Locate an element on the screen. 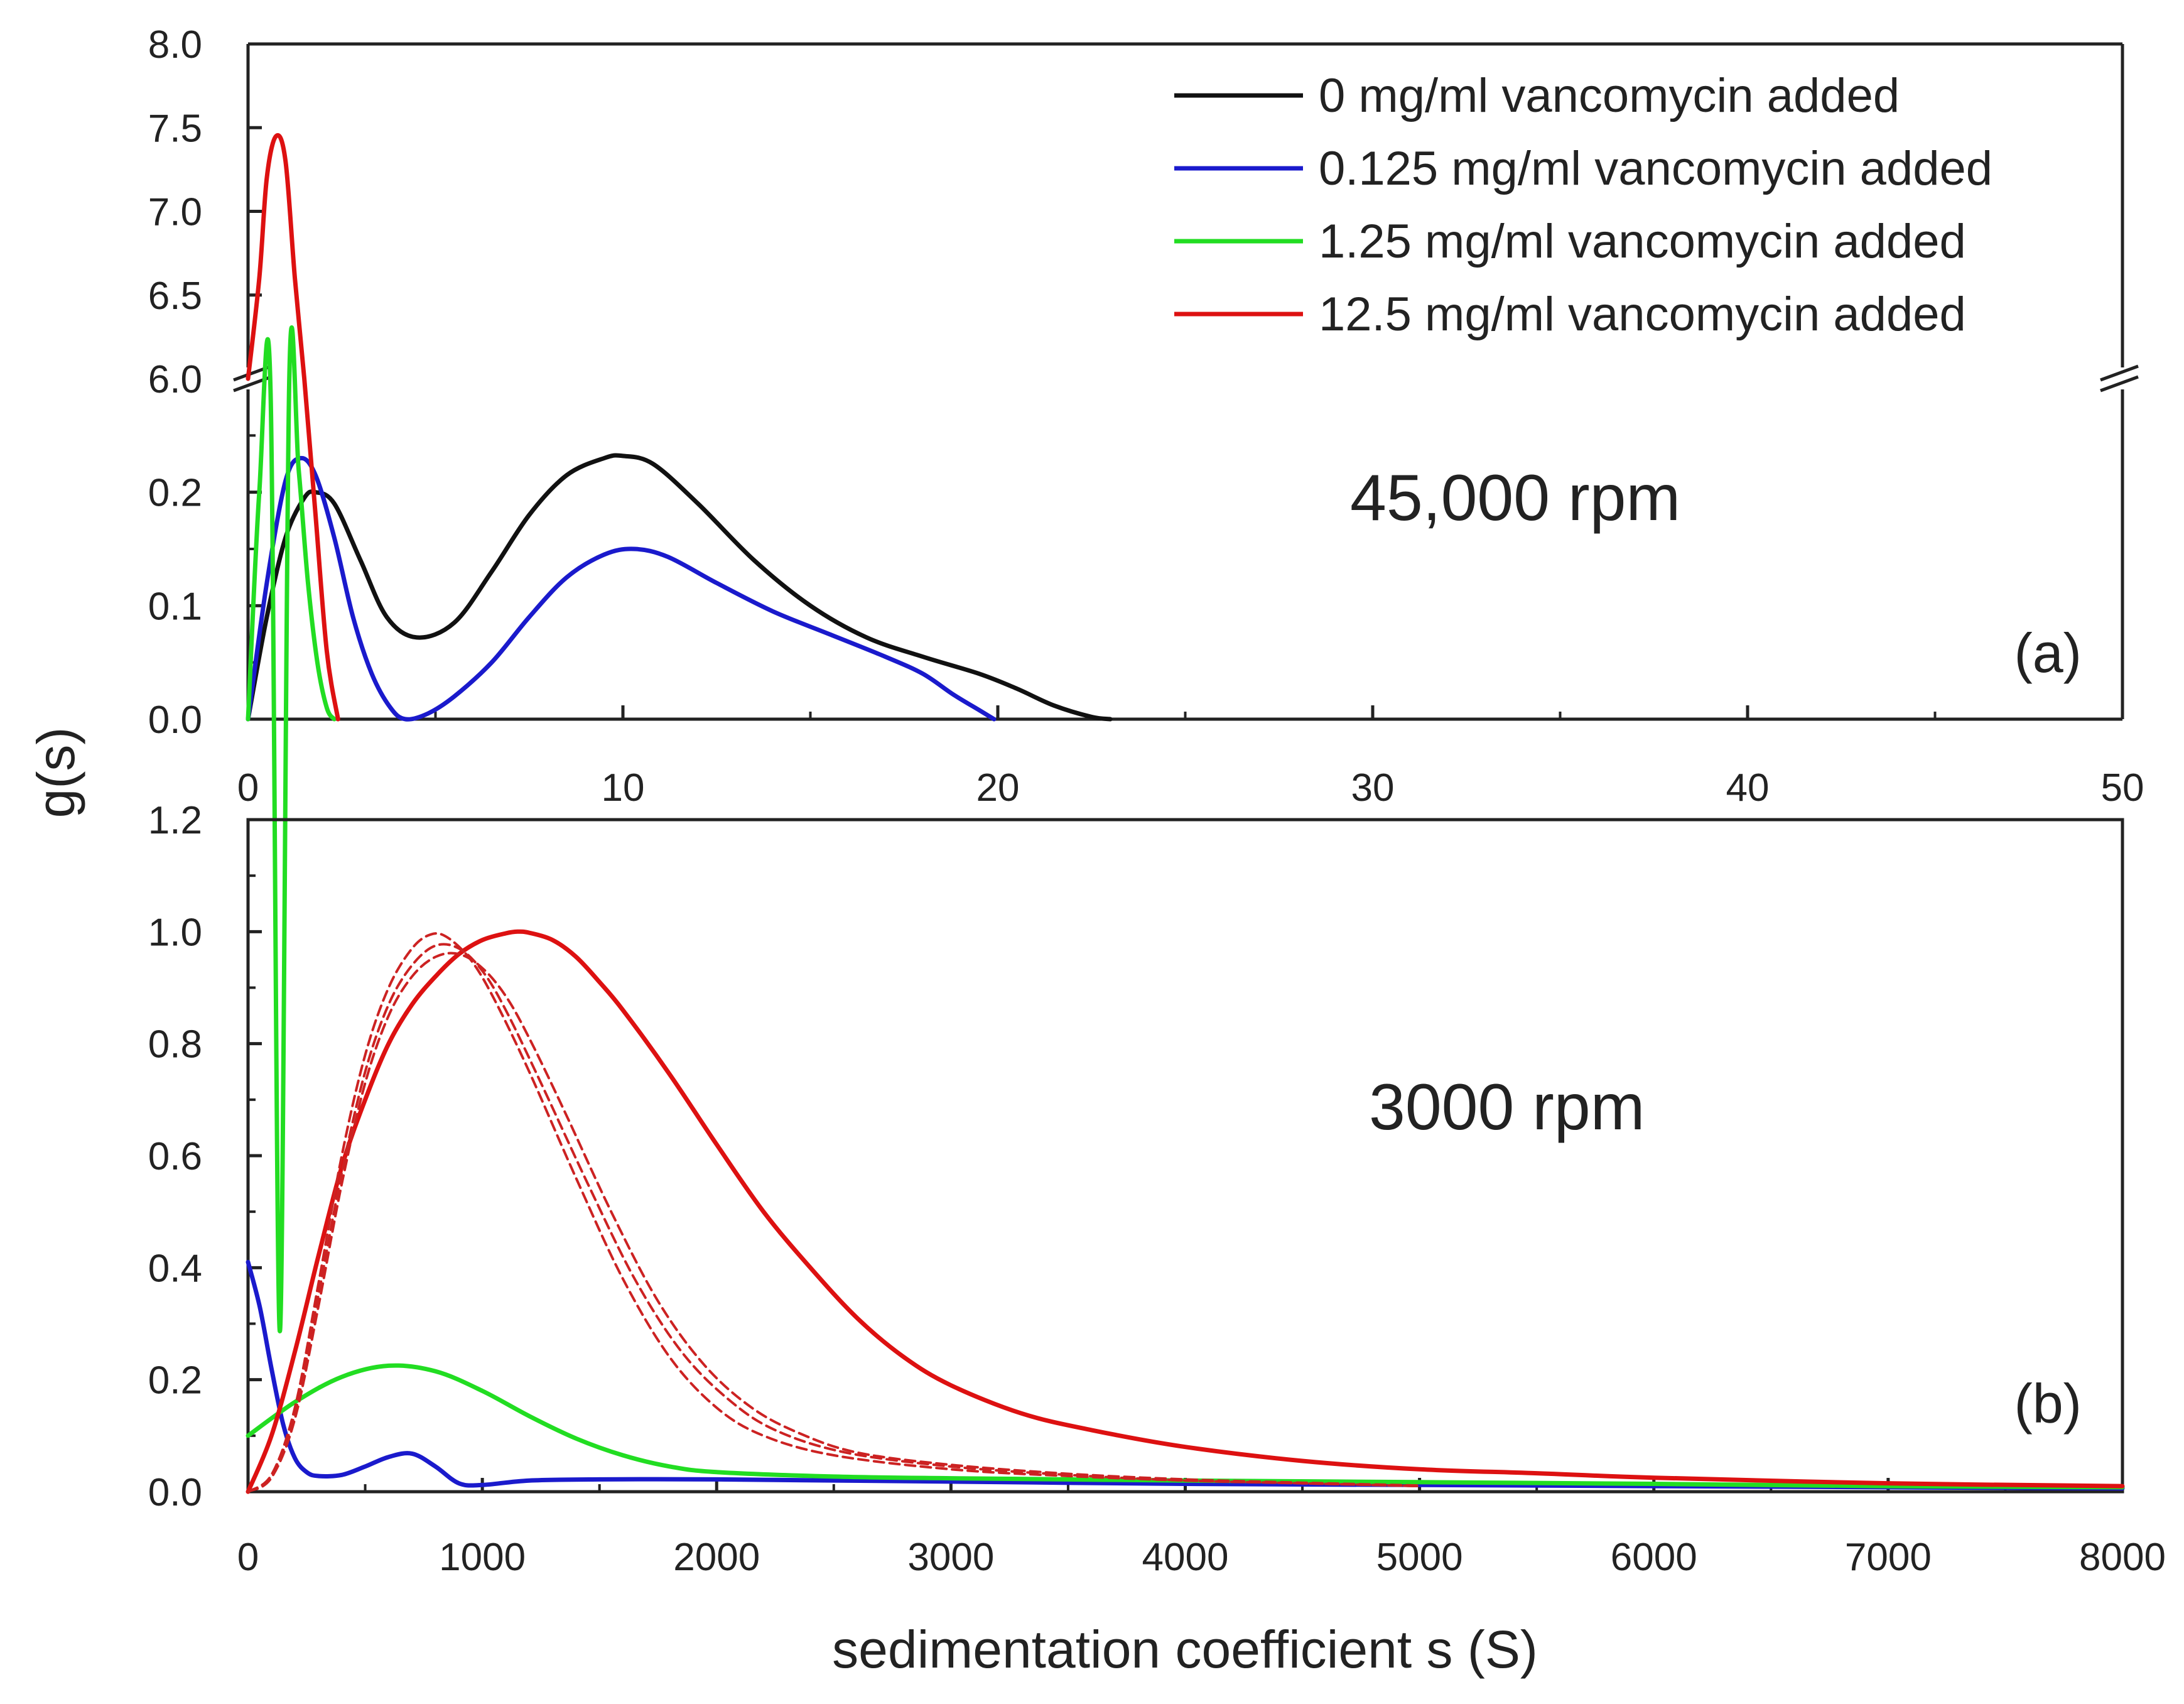  panel-a-x-tick-label: 30 is located at coordinates (1373, 788).